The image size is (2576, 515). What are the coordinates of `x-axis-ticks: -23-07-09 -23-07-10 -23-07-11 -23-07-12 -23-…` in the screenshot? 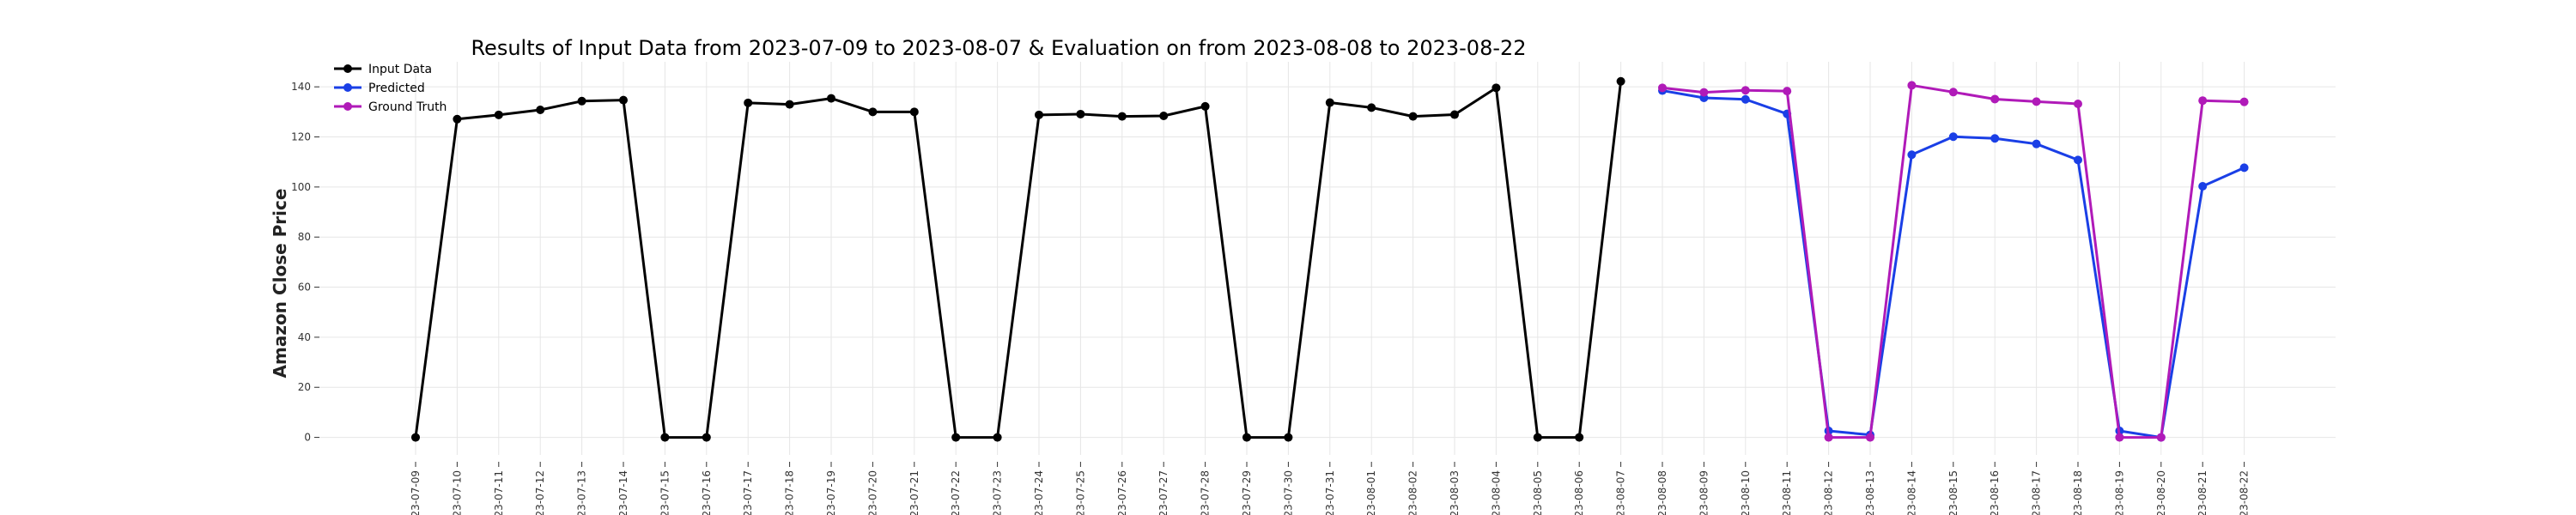 It's located at (1330, 488).